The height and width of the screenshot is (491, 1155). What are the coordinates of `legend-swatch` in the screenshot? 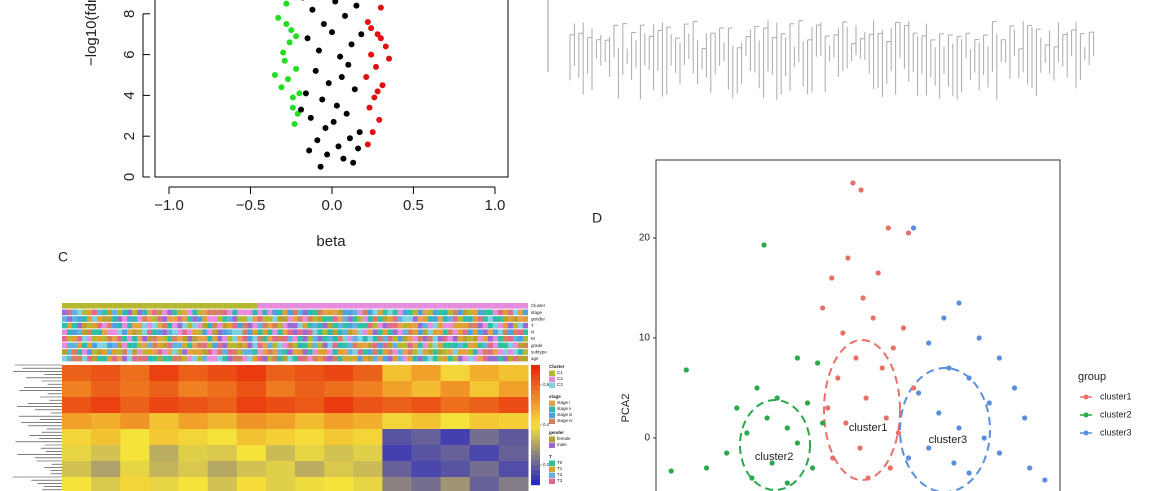 It's located at (552, 385).